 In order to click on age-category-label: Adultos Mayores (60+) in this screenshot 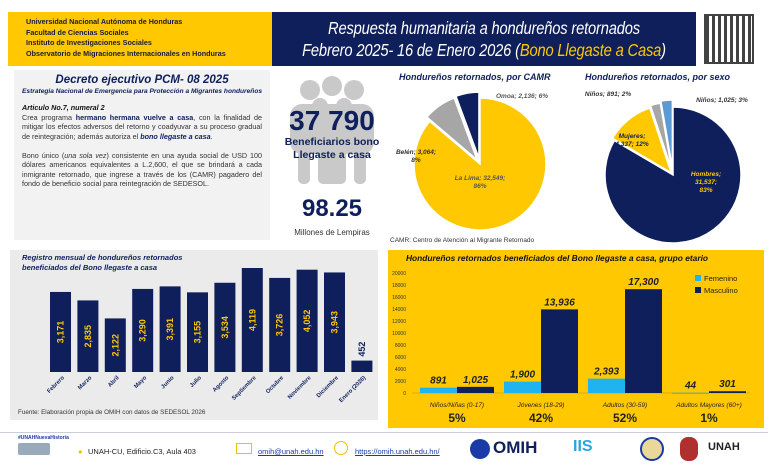, I will do `click(708, 405)`.